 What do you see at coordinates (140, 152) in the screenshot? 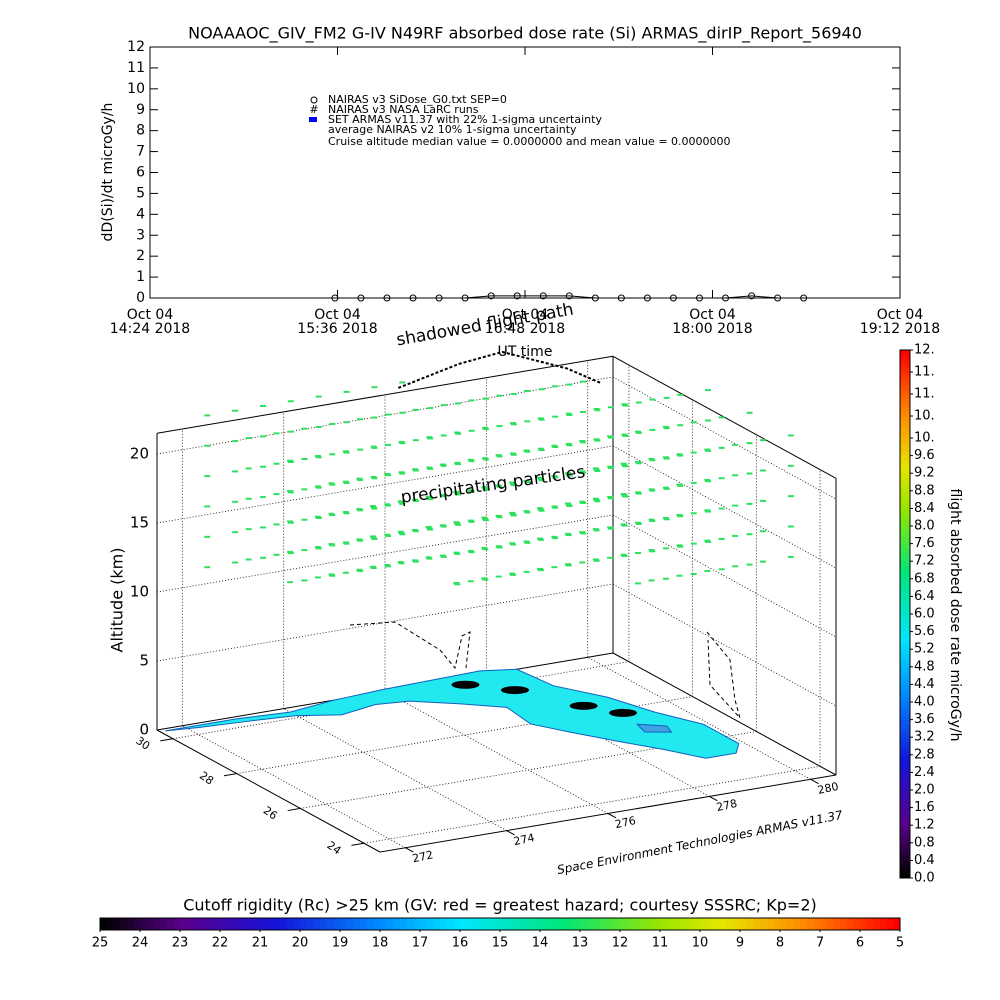
I see `y-tick-label: 7` at bounding box center [140, 152].